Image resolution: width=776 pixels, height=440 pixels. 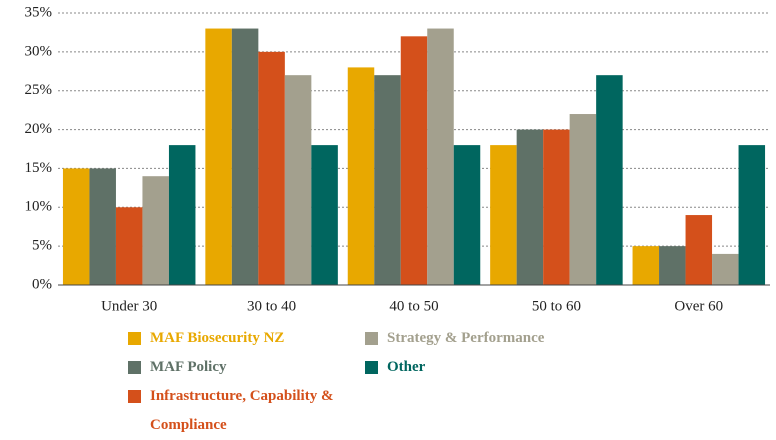 I want to click on x-tick-label: 30 to 40, so click(x=271, y=306).